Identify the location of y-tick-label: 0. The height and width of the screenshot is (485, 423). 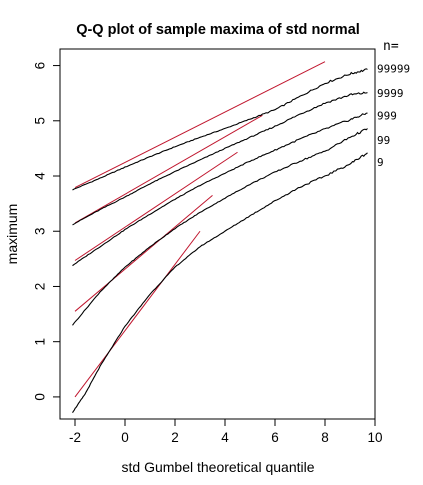
(40, 397).